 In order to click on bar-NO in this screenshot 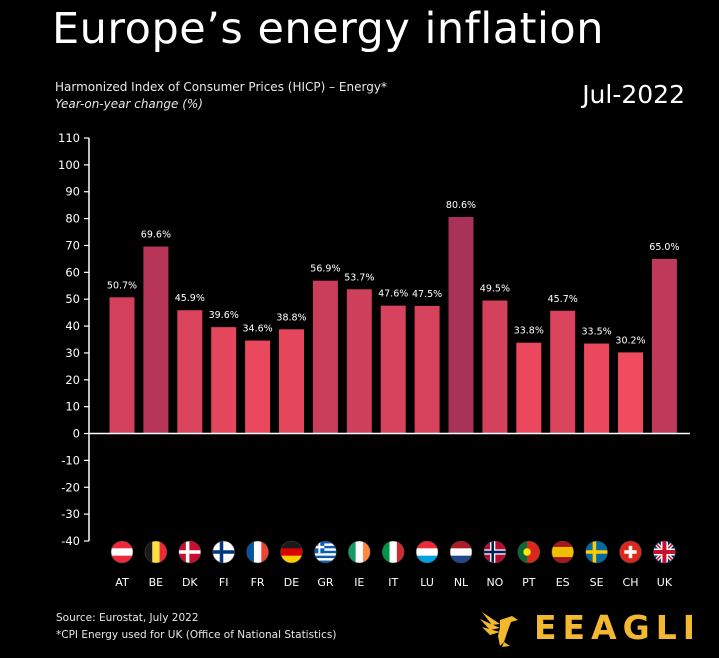, I will do `click(495, 367)`.